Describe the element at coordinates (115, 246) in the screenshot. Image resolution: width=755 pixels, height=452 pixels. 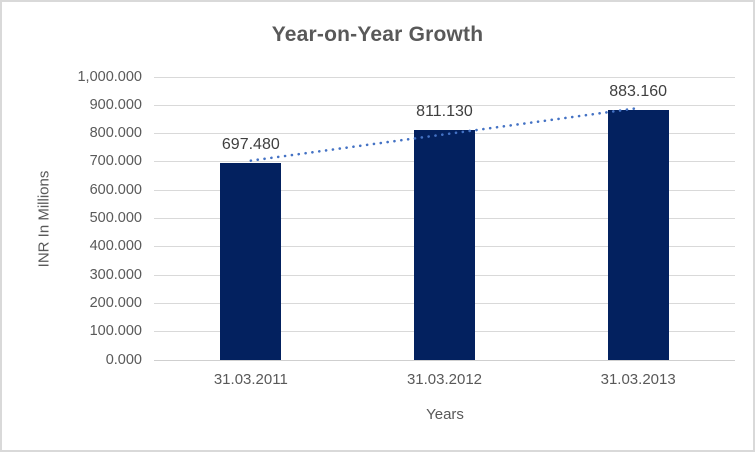
I see `y-tick-label: 400.000` at that location.